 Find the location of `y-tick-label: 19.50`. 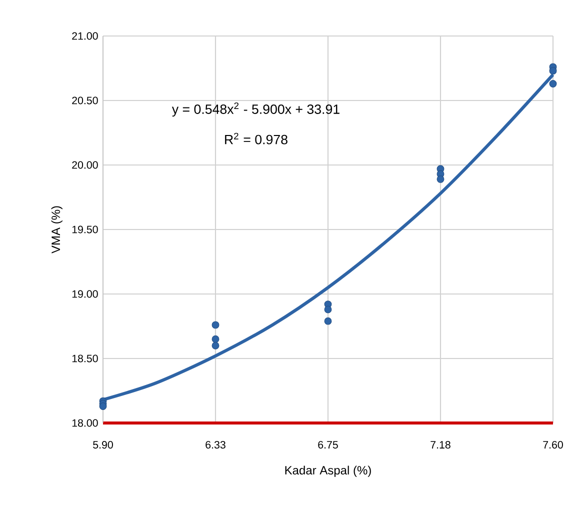

y-tick-label: 19.50 is located at coordinates (85, 230).